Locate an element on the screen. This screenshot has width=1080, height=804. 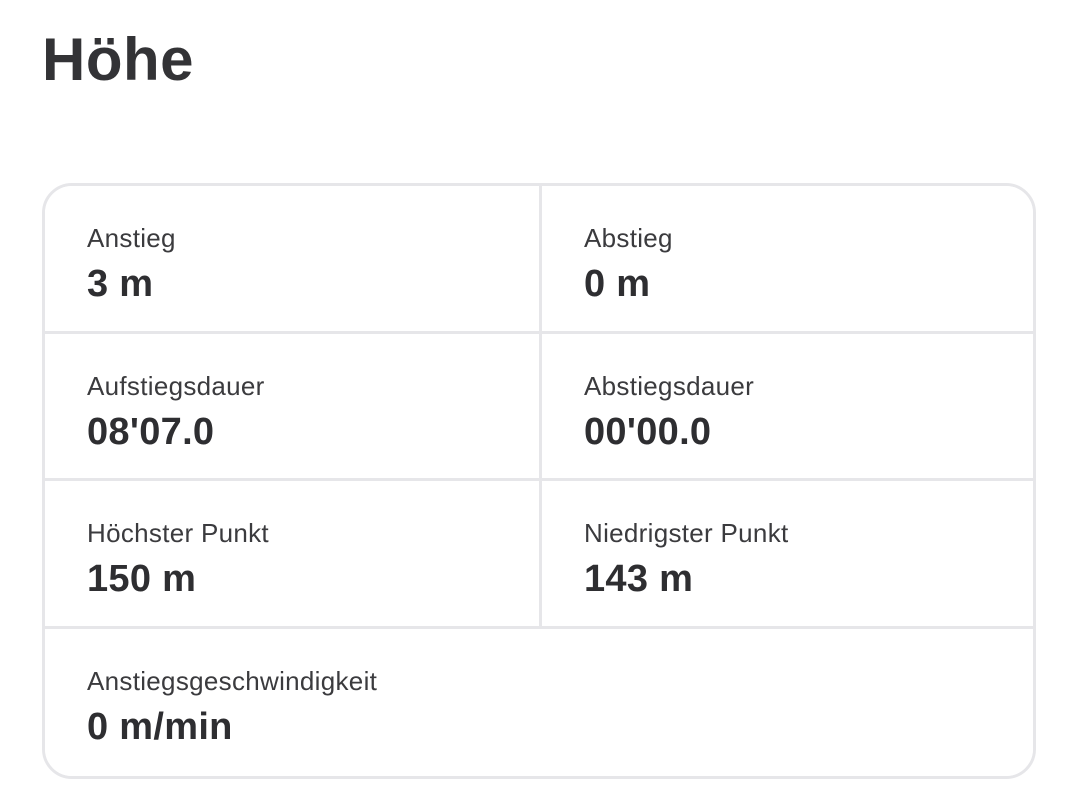
stat-label: Anstieg is located at coordinates (131, 238).